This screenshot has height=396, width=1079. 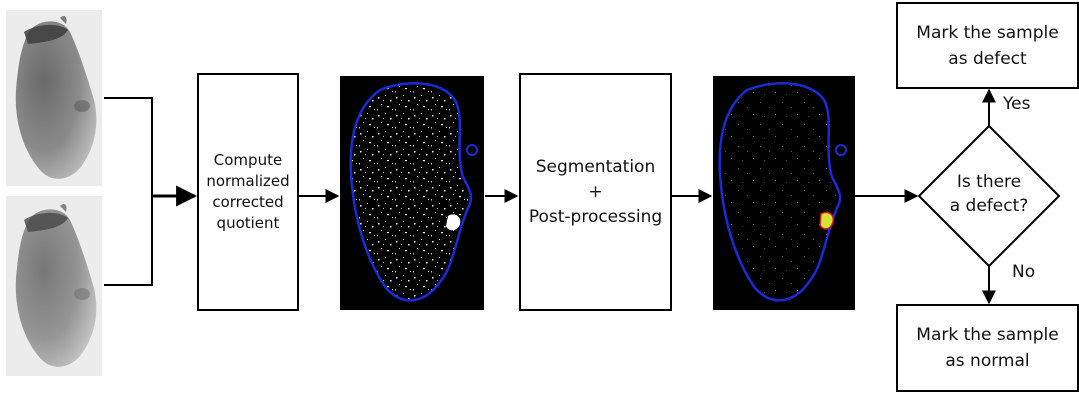 What do you see at coordinates (989, 206) in the screenshot?
I see `decision-line-2: a defect?` at bounding box center [989, 206].